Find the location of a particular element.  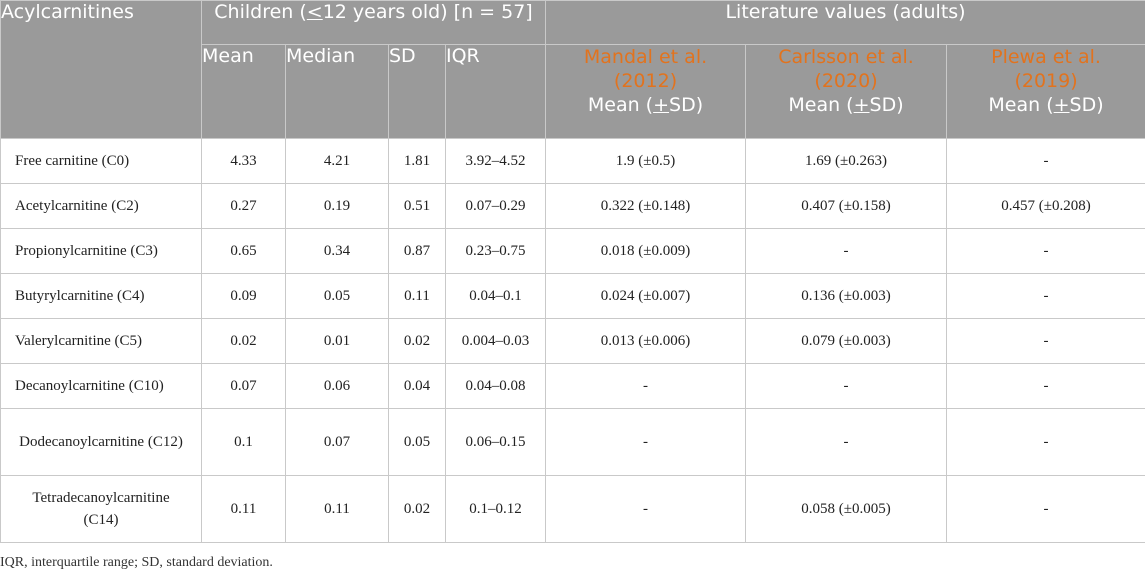

cell-median: 0.11 is located at coordinates (337, 509).